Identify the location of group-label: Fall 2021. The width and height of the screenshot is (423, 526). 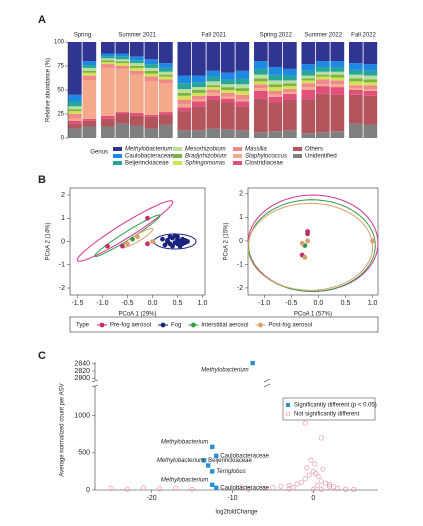
(213, 36).